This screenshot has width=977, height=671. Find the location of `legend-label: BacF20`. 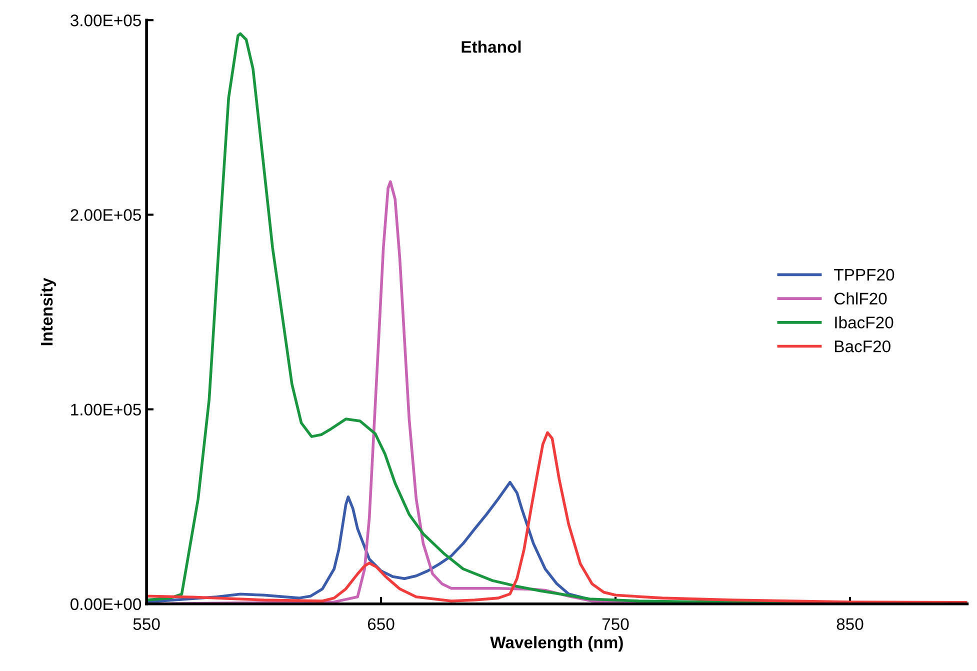

legend-label: BacF20 is located at coordinates (862, 346).